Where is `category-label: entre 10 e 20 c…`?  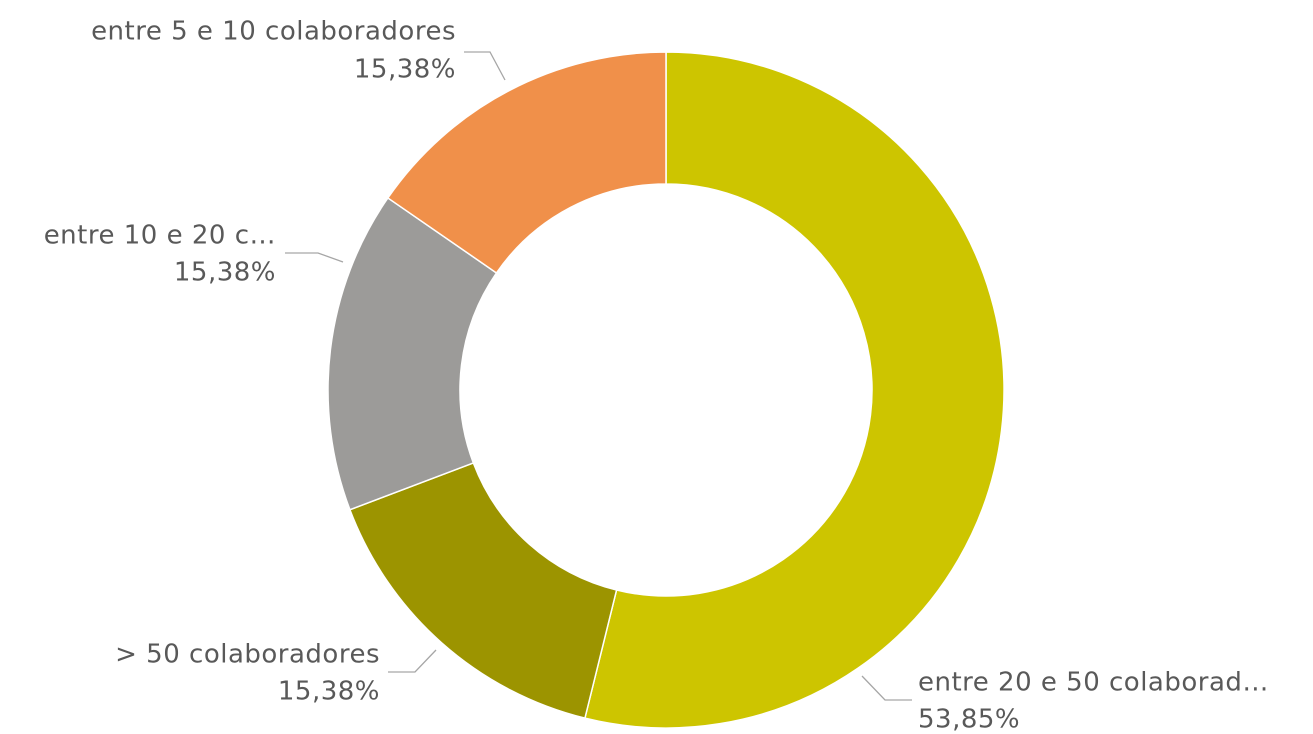
category-label: entre 10 e 20 c… is located at coordinates (160, 236).